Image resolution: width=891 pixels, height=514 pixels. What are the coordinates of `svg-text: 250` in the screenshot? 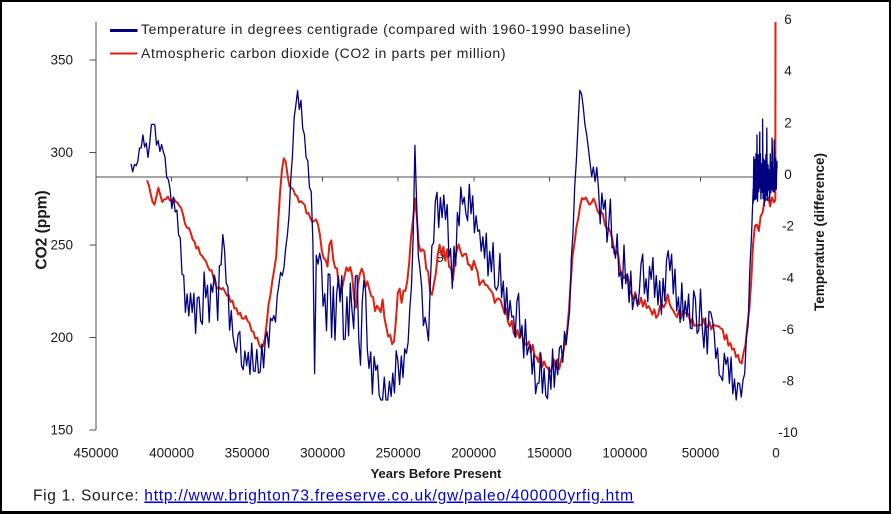 It's located at (61, 245).